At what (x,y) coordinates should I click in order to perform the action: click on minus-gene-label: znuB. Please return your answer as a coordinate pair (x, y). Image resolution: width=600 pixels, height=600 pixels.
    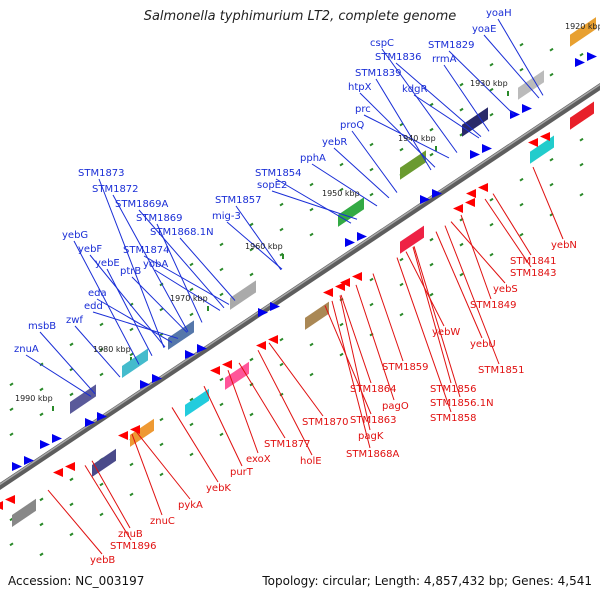
    Looking at the image, I should click on (130, 534).